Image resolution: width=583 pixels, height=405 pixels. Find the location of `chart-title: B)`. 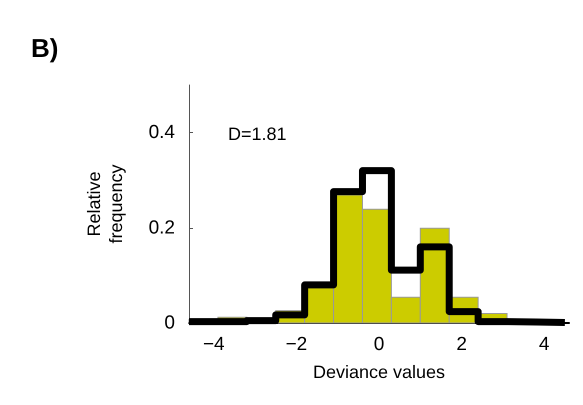

chart-title: B) is located at coordinates (44, 48).